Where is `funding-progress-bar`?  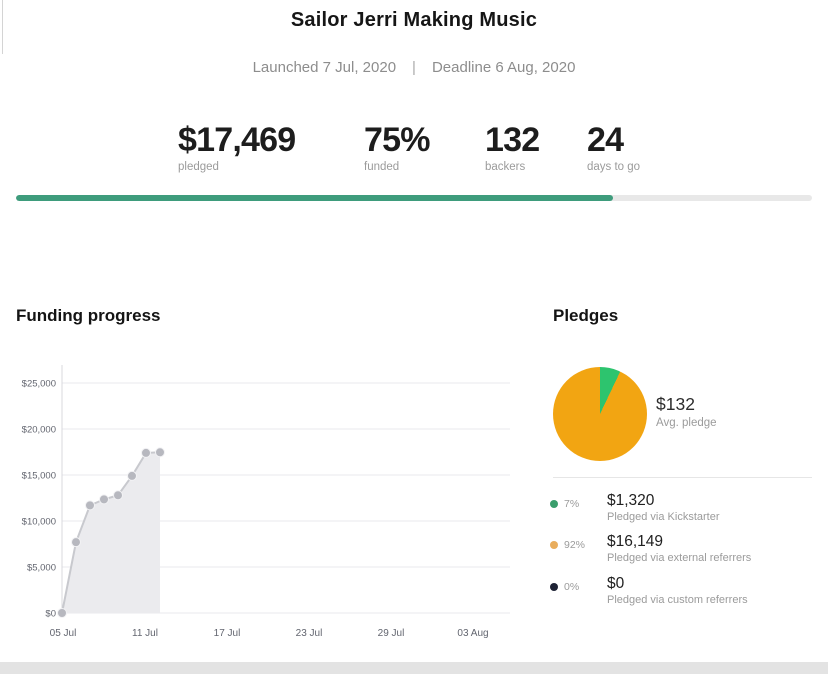
funding-progress-bar is located at coordinates (414, 198).